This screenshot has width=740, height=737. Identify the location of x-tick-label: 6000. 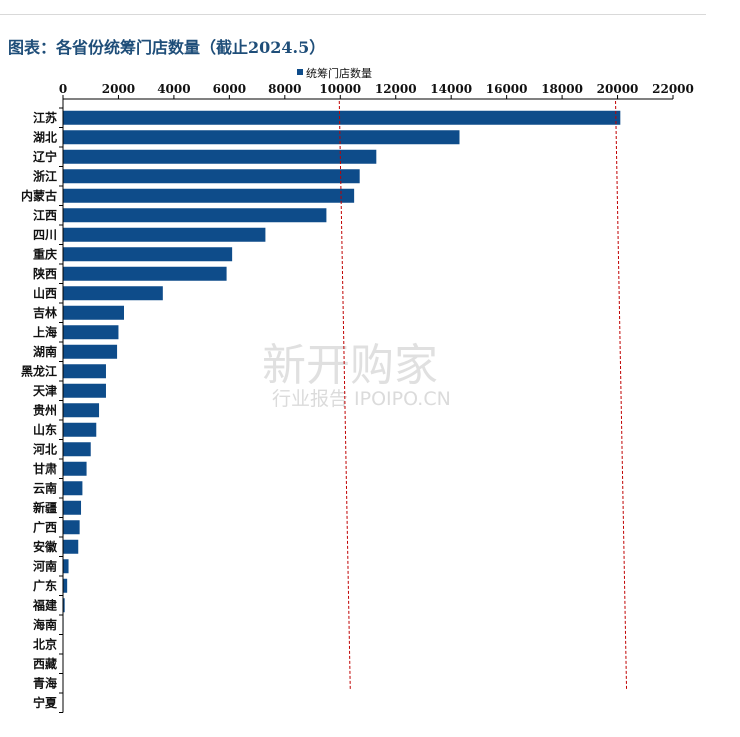
(229, 89).